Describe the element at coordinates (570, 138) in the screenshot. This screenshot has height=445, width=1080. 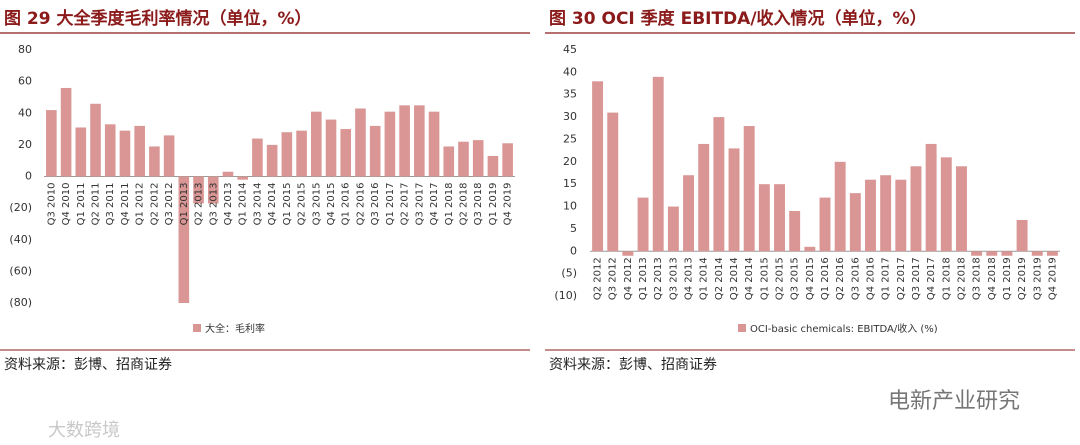
I see `y-tick-label: 25` at that location.